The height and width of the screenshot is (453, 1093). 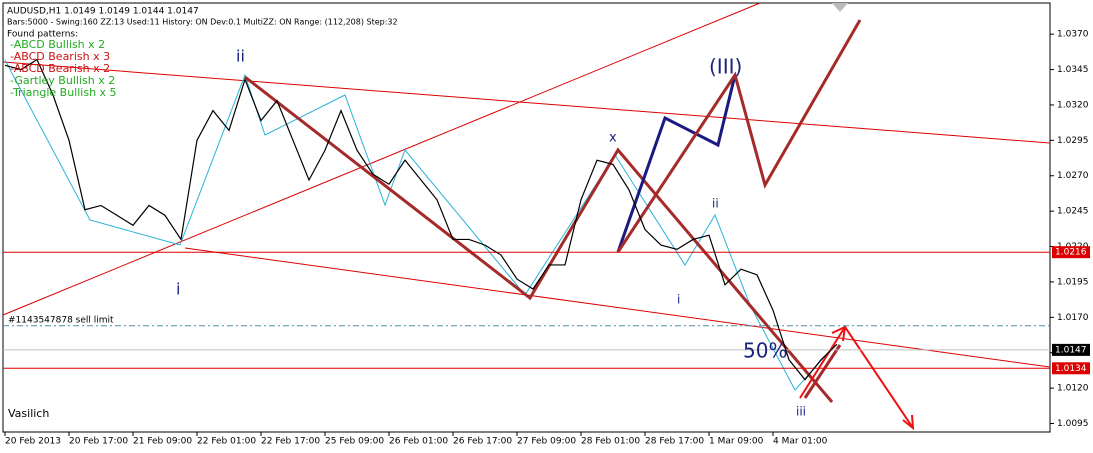 What do you see at coordinates (546, 442) in the screenshot?
I see `x-tick-label: 27 Feb 09:00` at bounding box center [546, 442].